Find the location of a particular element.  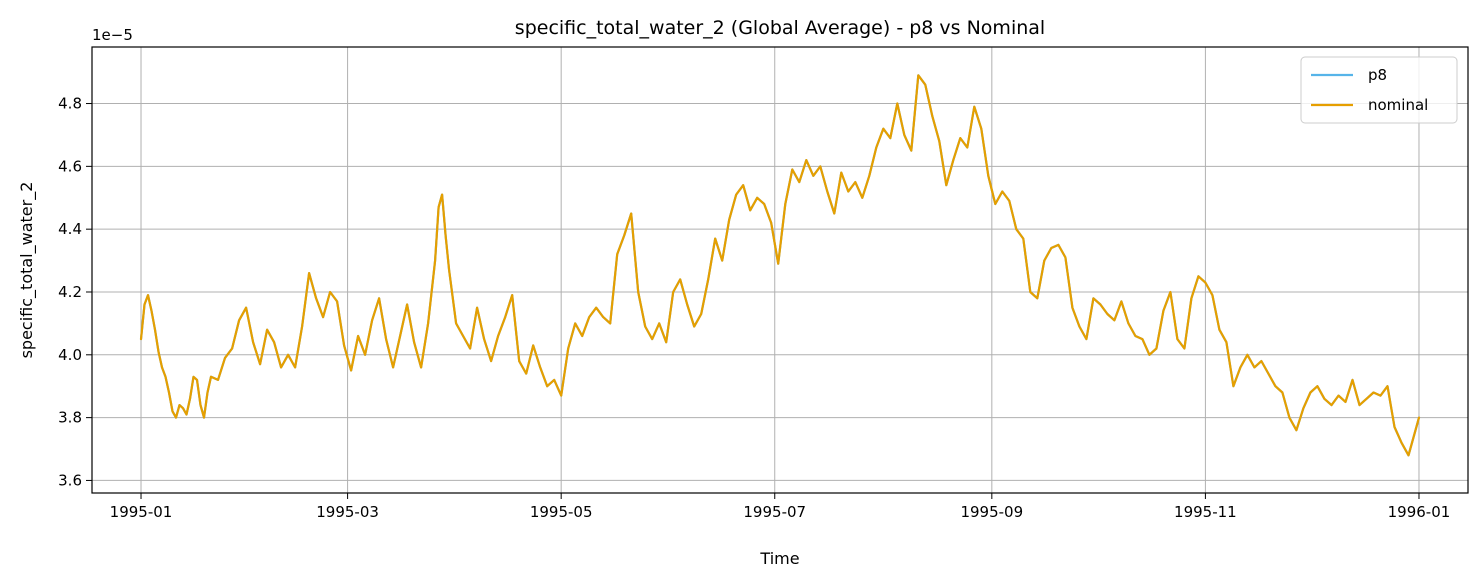

y-tick-label: 4.8 is located at coordinates (70, 104).